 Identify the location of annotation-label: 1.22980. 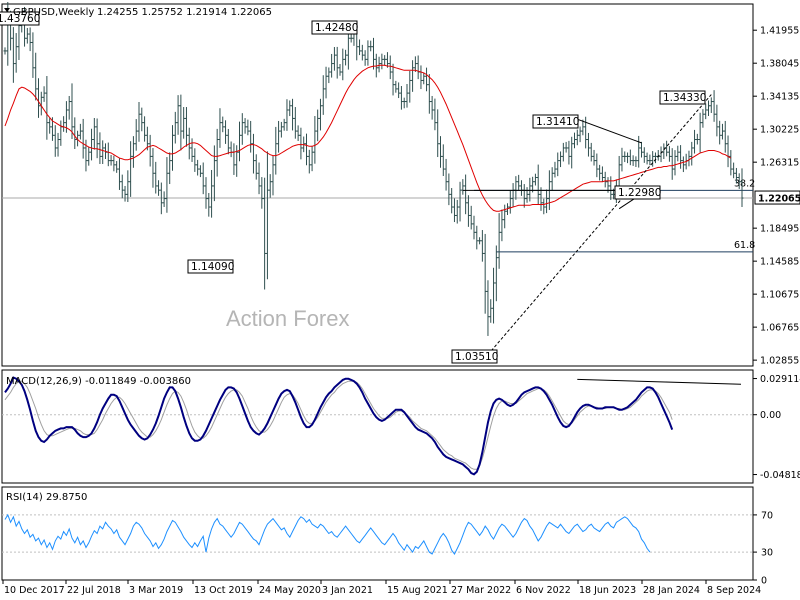
(639, 193).